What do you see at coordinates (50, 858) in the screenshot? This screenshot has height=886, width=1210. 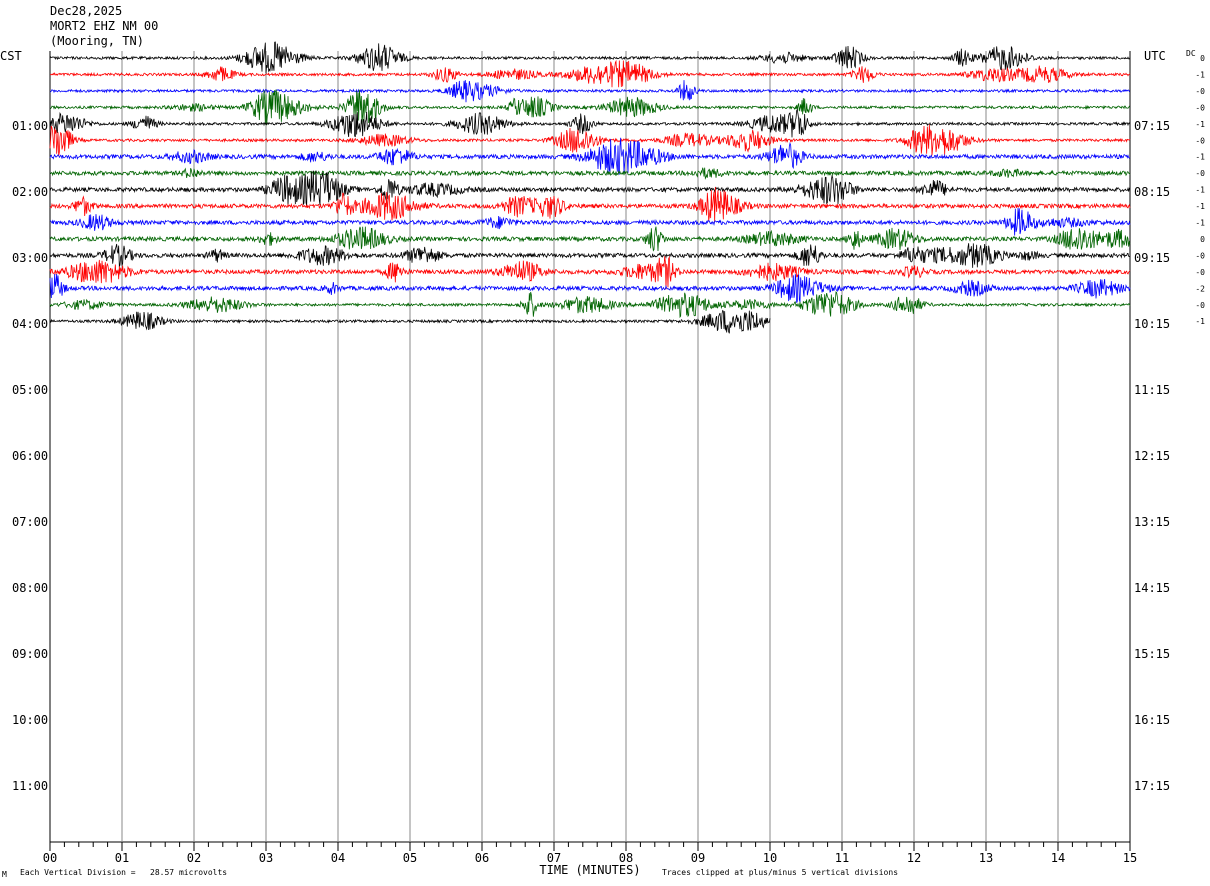 I see `x-tick-label: 00` at bounding box center [50, 858].